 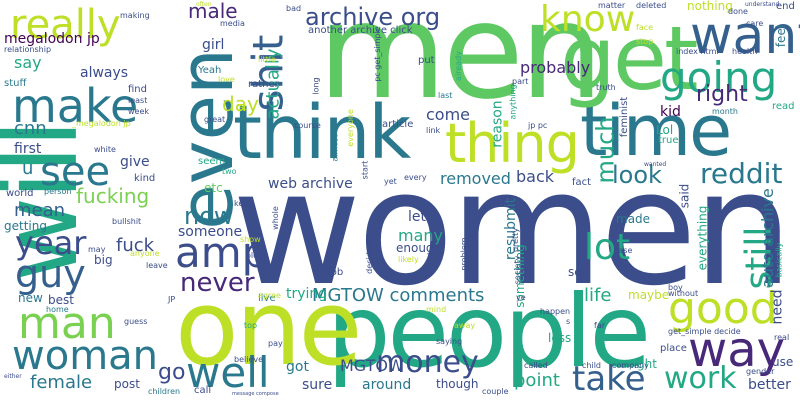 I want to click on word-stop: stop, so click(x=645, y=41).